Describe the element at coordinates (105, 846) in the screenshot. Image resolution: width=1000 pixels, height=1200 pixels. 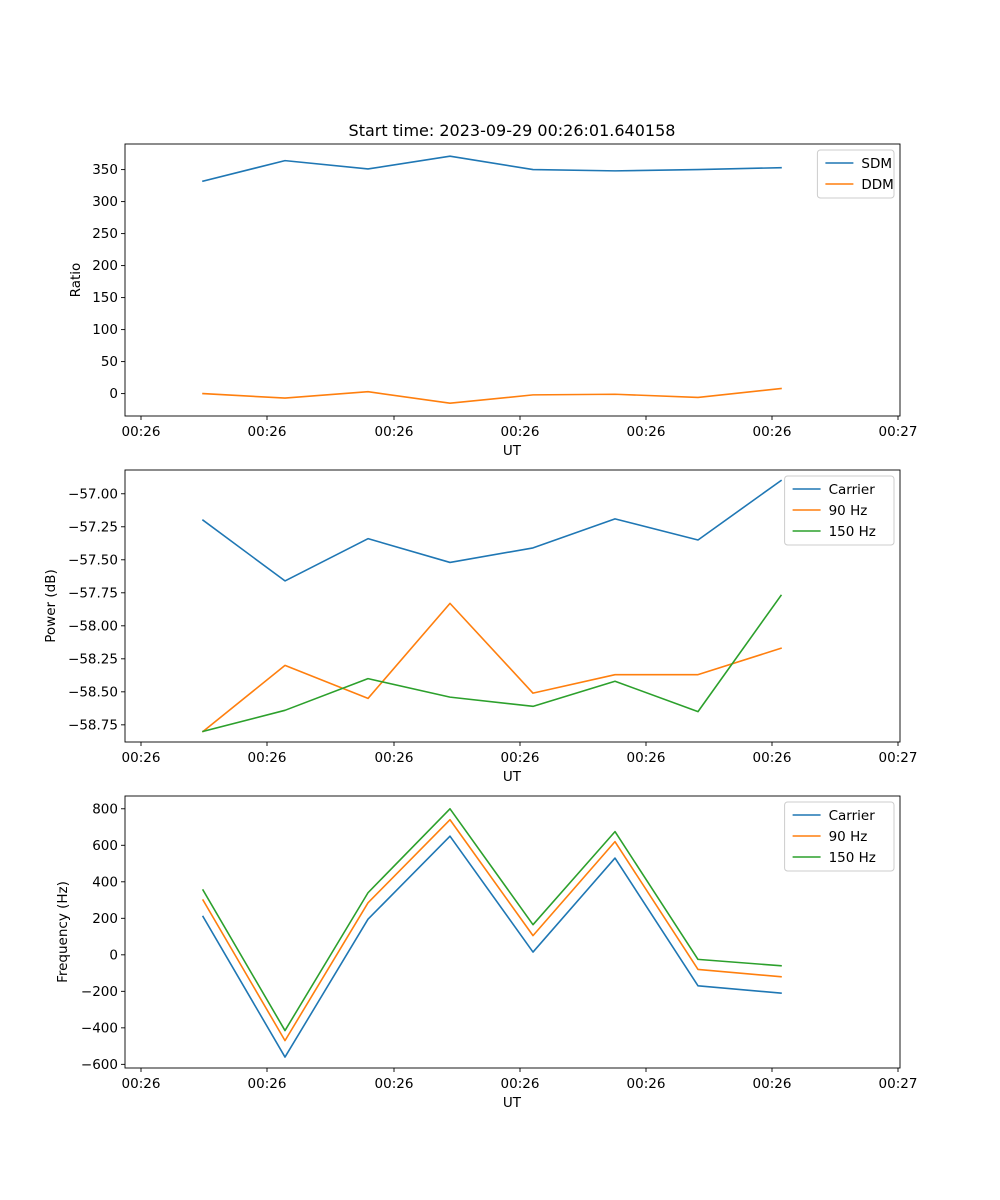
I see `y-tick-label: 600` at that location.